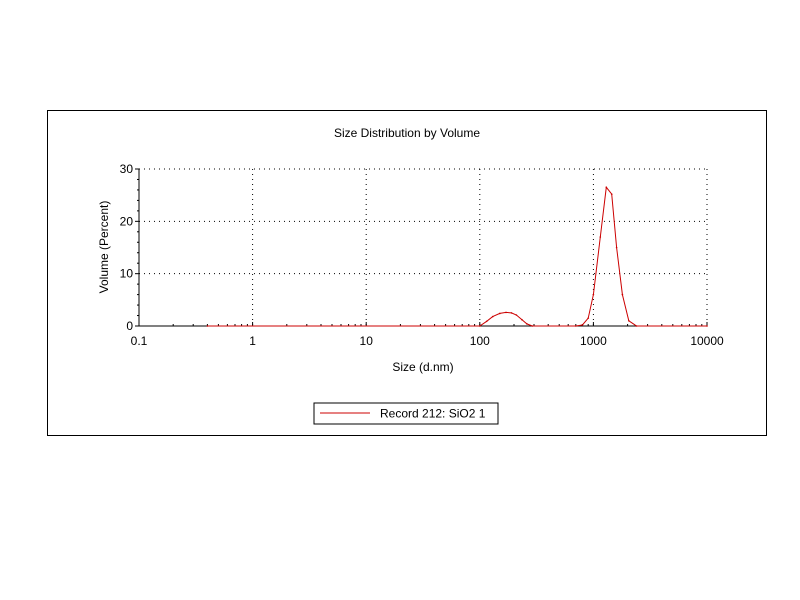 Image resolution: width=800 pixels, height=600 pixels. What do you see at coordinates (367, 341) in the screenshot?
I see `x-tick-label: 10` at bounding box center [367, 341].